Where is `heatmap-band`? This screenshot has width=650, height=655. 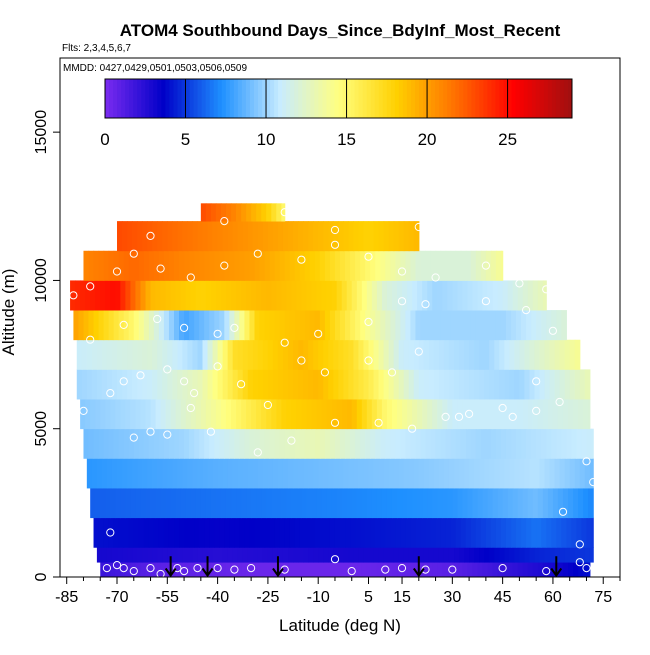
heatmap-band is located at coordinates (345, 555).